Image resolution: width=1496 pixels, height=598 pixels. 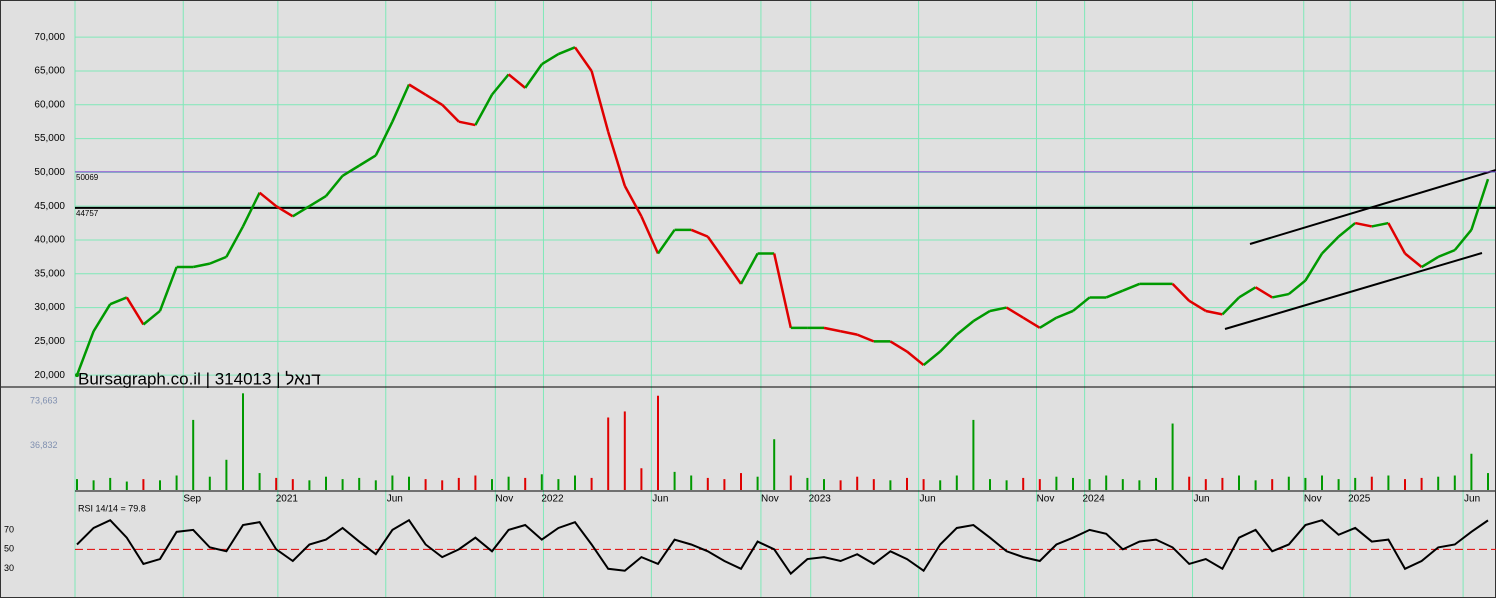 I want to click on level-label: 44757, so click(x=87, y=213).